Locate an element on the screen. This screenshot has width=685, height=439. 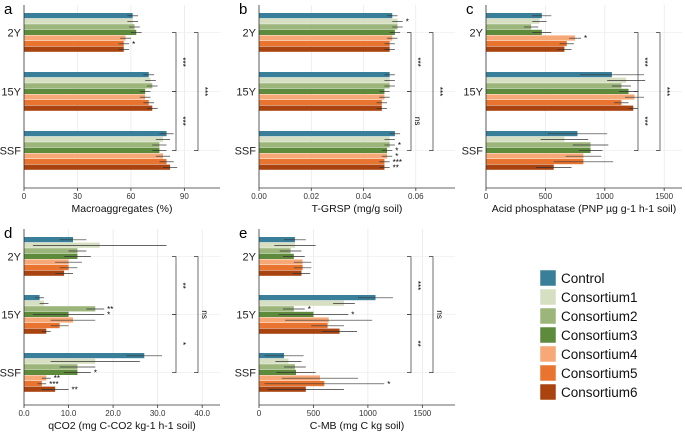
significance-marker: *** is located at coordinates (397, 162).